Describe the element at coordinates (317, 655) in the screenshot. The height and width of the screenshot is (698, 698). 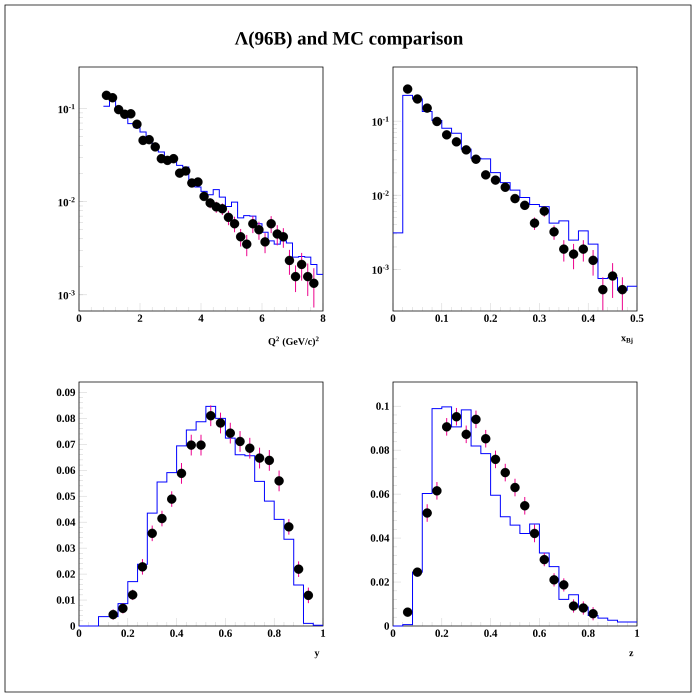
I see `x-axis-title: y` at that location.